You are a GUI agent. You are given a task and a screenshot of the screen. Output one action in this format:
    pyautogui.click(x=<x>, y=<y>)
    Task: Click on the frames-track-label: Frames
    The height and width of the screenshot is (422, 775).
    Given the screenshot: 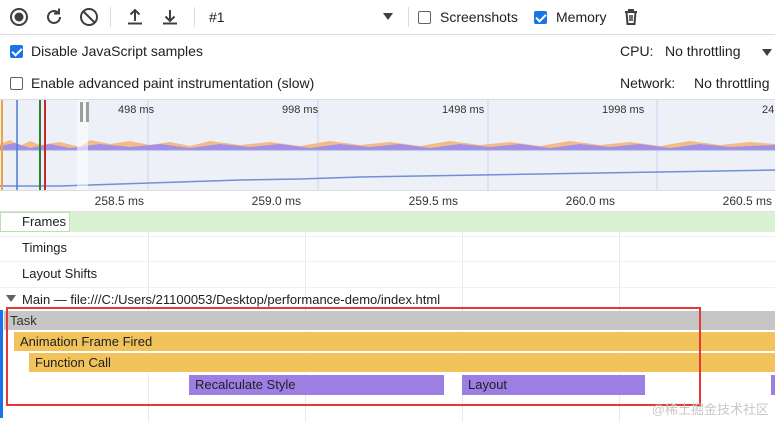 What is the action you would take?
    pyautogui.click(x=44, y=221)
    